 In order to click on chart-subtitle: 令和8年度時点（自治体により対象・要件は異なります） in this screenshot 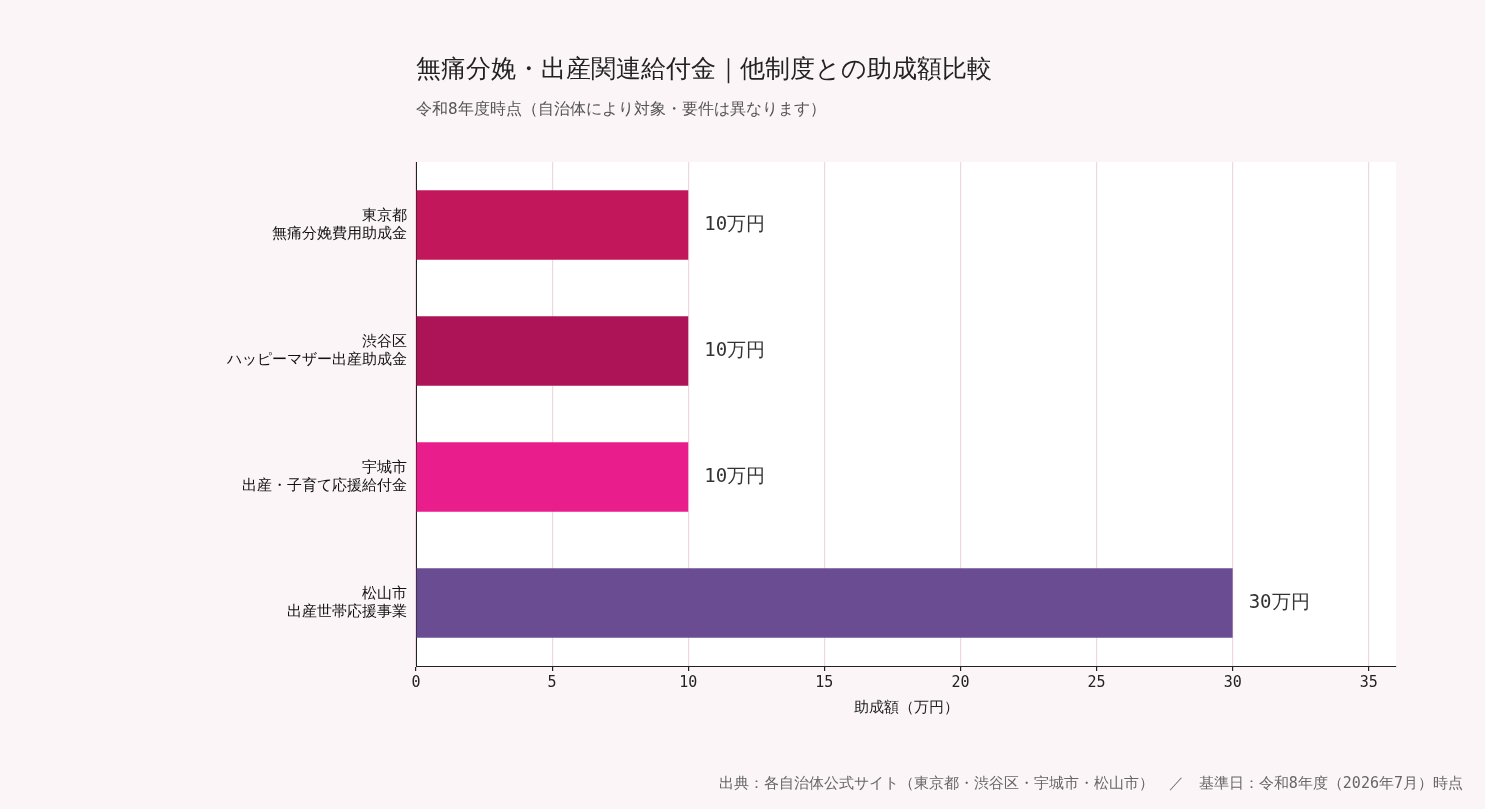, I will do `click(621, 109)`.